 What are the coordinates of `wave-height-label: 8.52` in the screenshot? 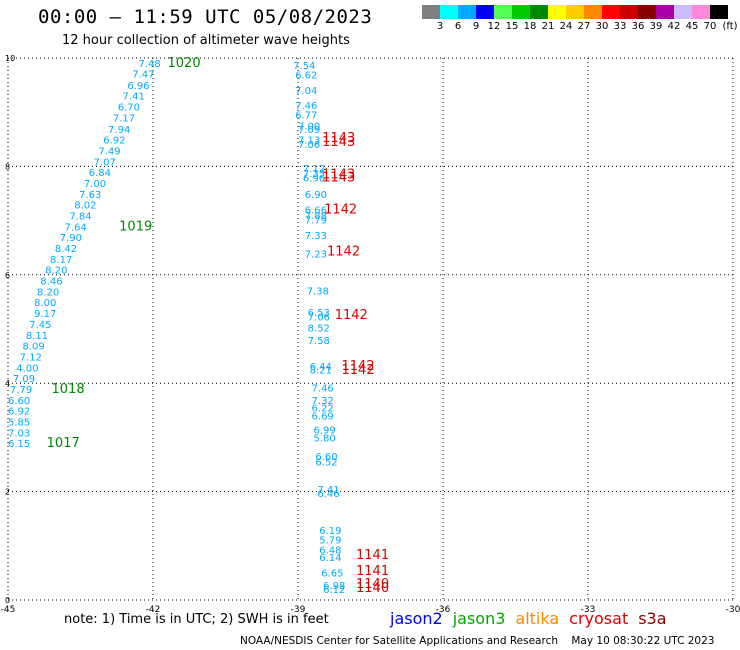 It's located at (319, 329).